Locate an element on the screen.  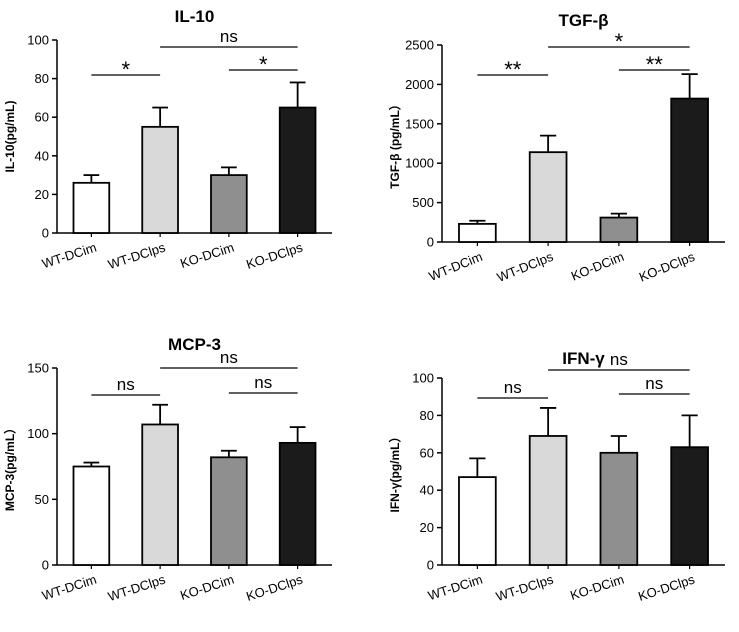
y-tick-label: 2000 is located at coordinates (419, 84).